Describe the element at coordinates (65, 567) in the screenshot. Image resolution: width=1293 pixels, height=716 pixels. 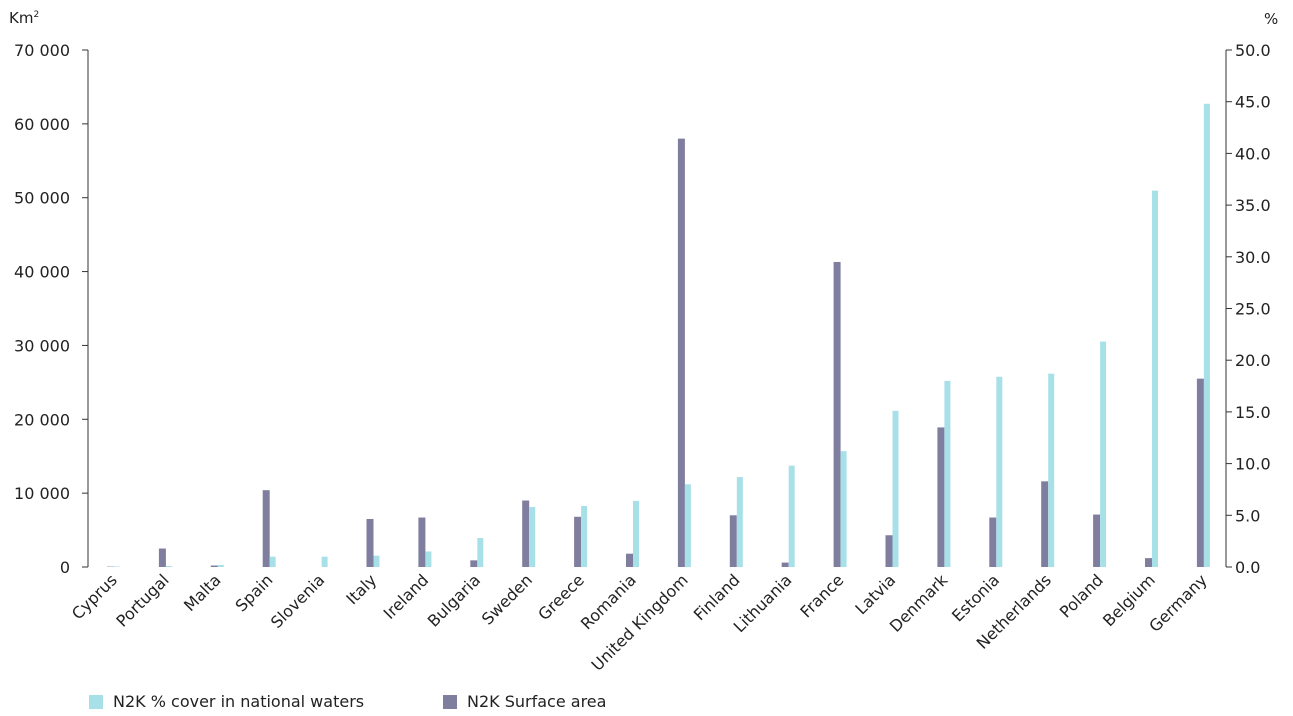
I see `left-axis-tick-label: 0` at that location.